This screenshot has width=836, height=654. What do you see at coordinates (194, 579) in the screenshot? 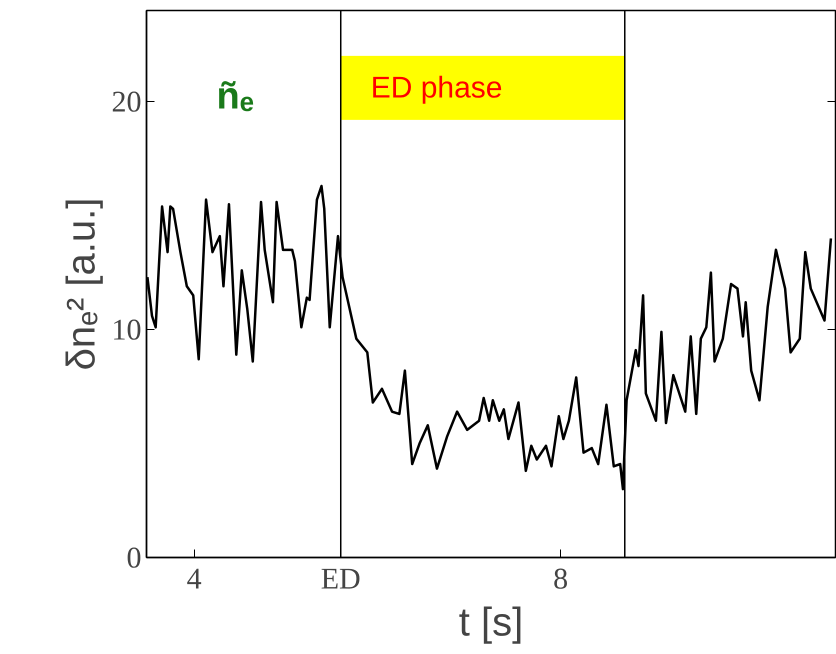
I see `x-tick-label: 4` at bounding box center [194, 579].